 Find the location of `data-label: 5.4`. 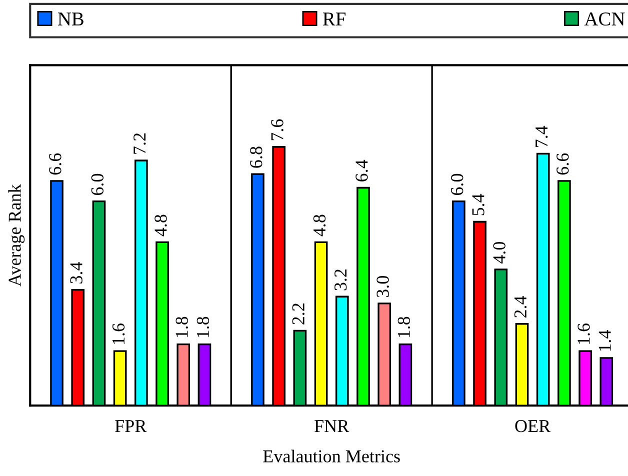

data-label: 5.4 is located at coordinates (478, 205).